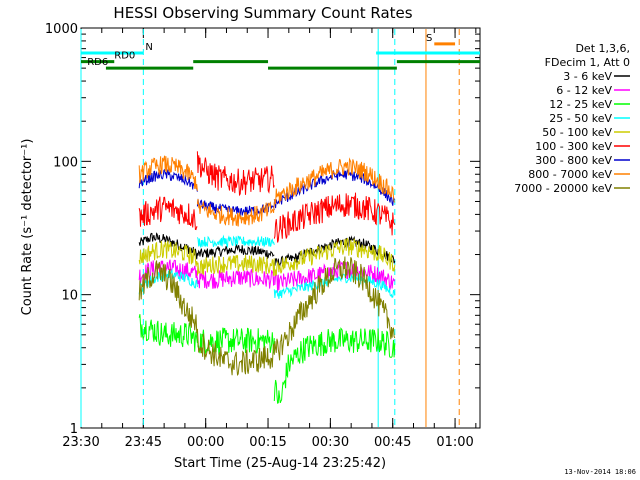 The image size is (640, 480). What do you see at coordinates (580, 104) in the screenshot?
I see `legend-entry-2: 12 - 25 keV` at bounding box center [580, 104].